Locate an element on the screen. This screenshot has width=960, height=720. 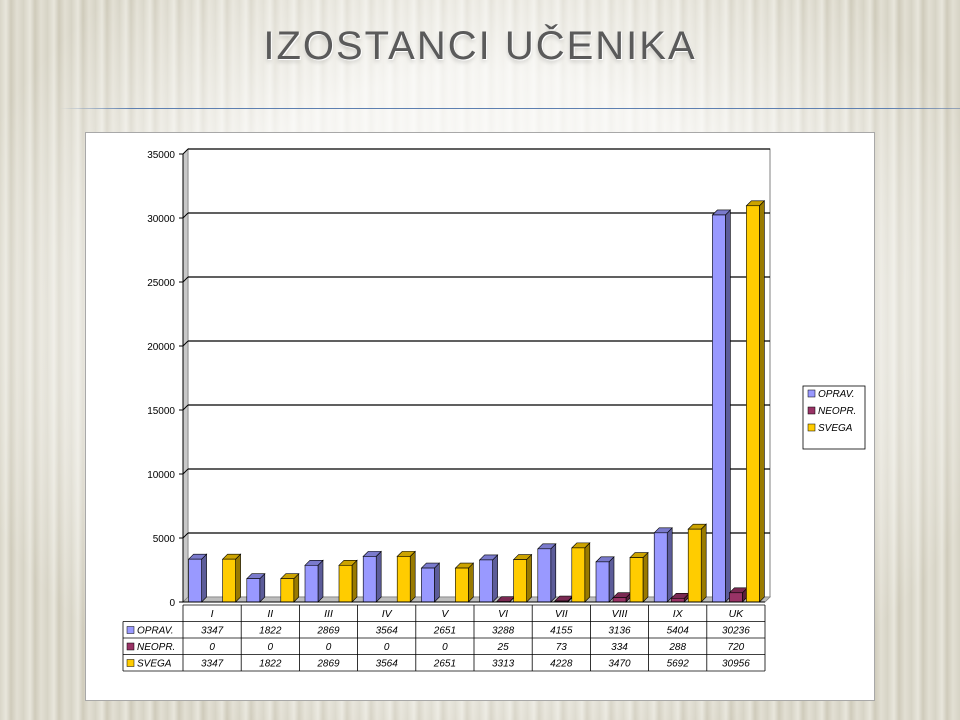
bar-neopr-uk is located at coordinates (738, 595).